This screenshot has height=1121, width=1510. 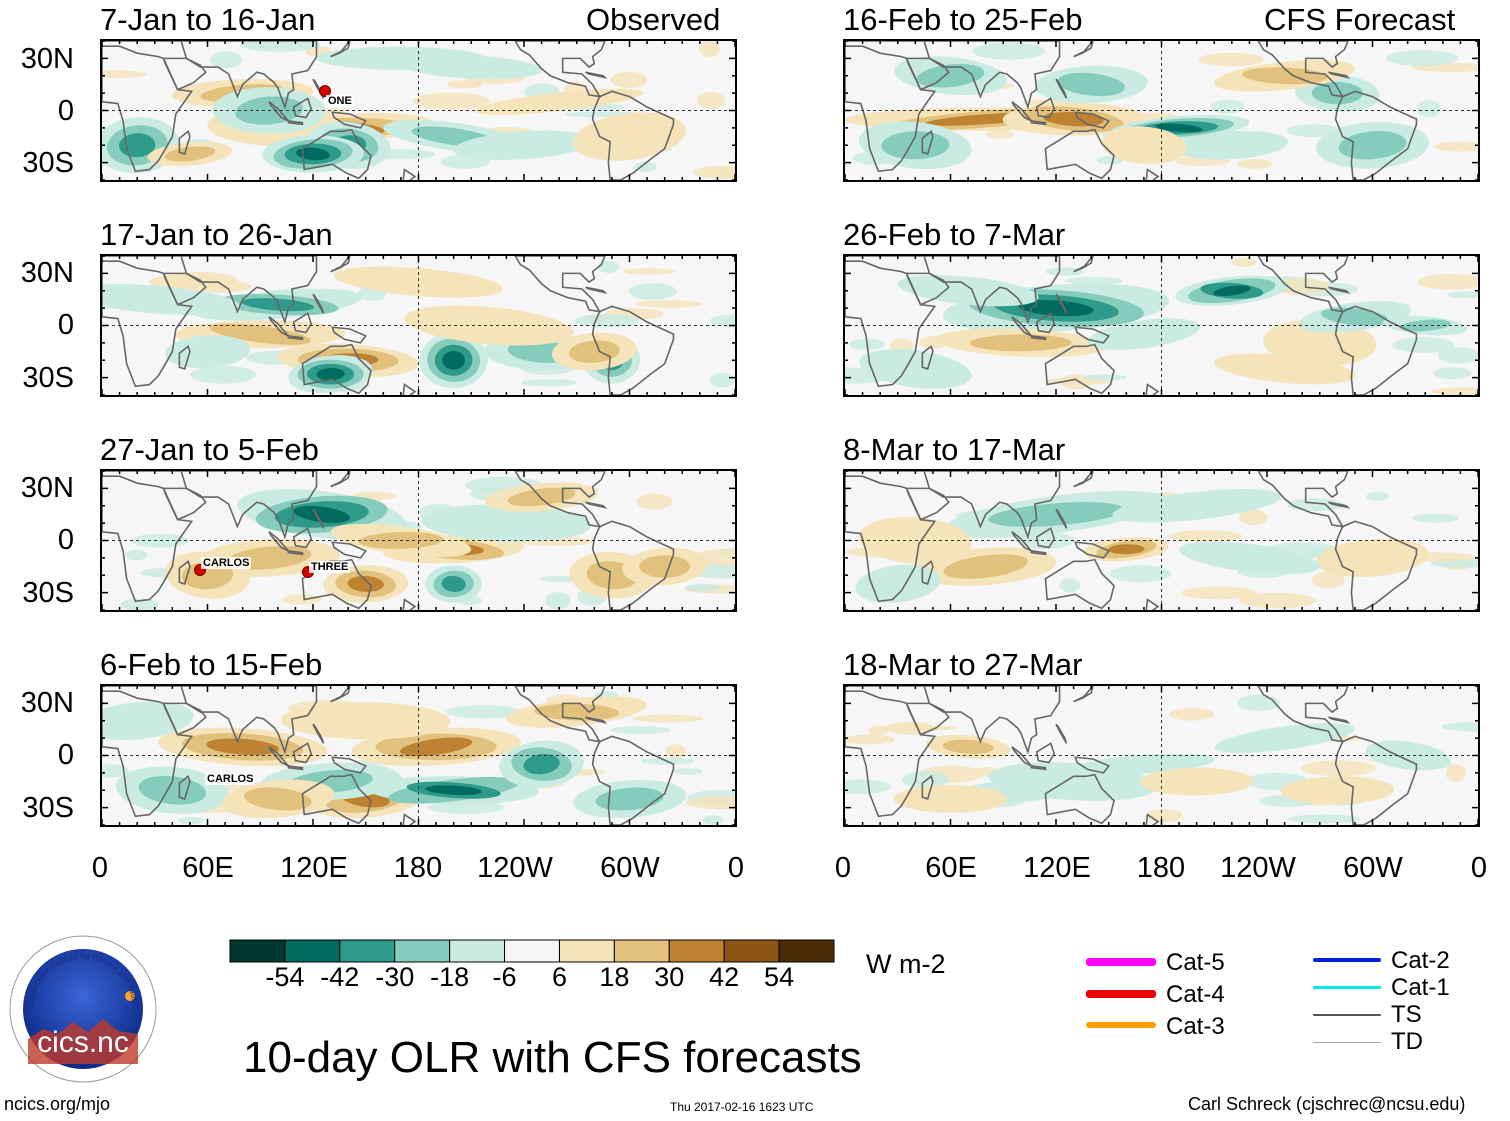 I want to click on colorbar-tick-label: 18, so click(x=614, y=977).